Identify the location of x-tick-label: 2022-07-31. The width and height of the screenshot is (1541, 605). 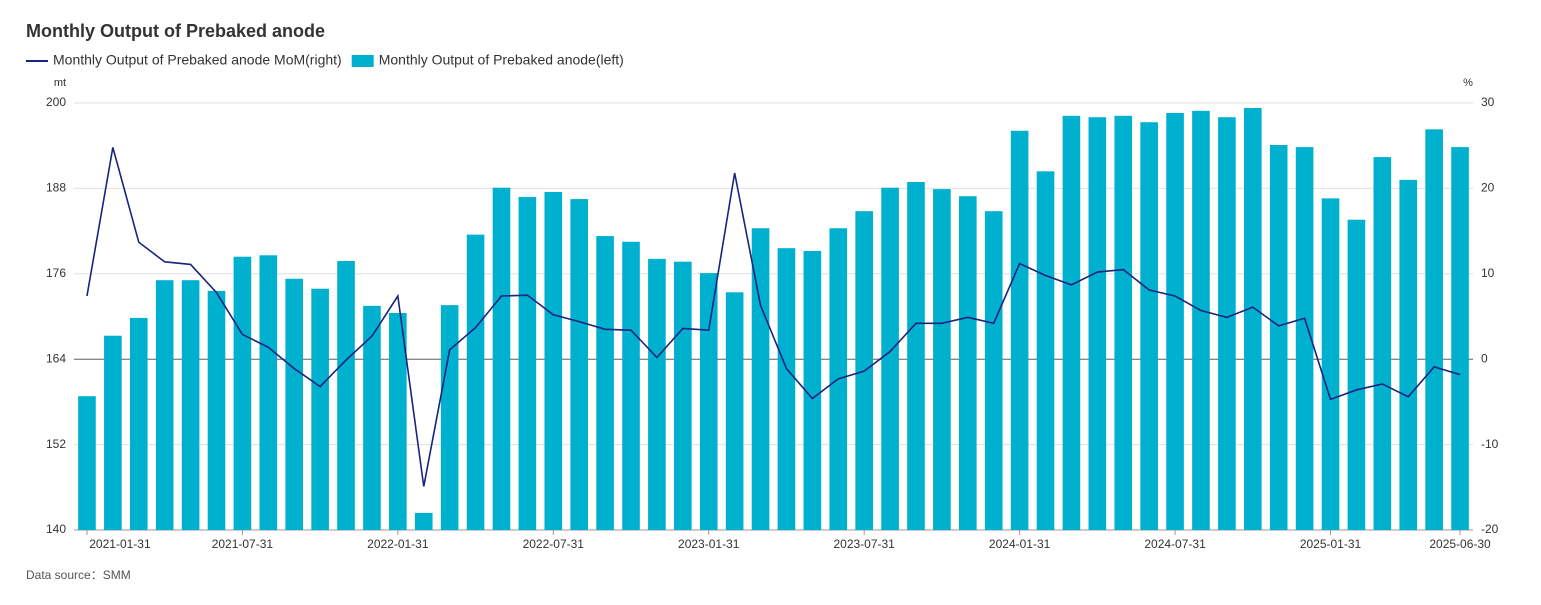
(554, 544).